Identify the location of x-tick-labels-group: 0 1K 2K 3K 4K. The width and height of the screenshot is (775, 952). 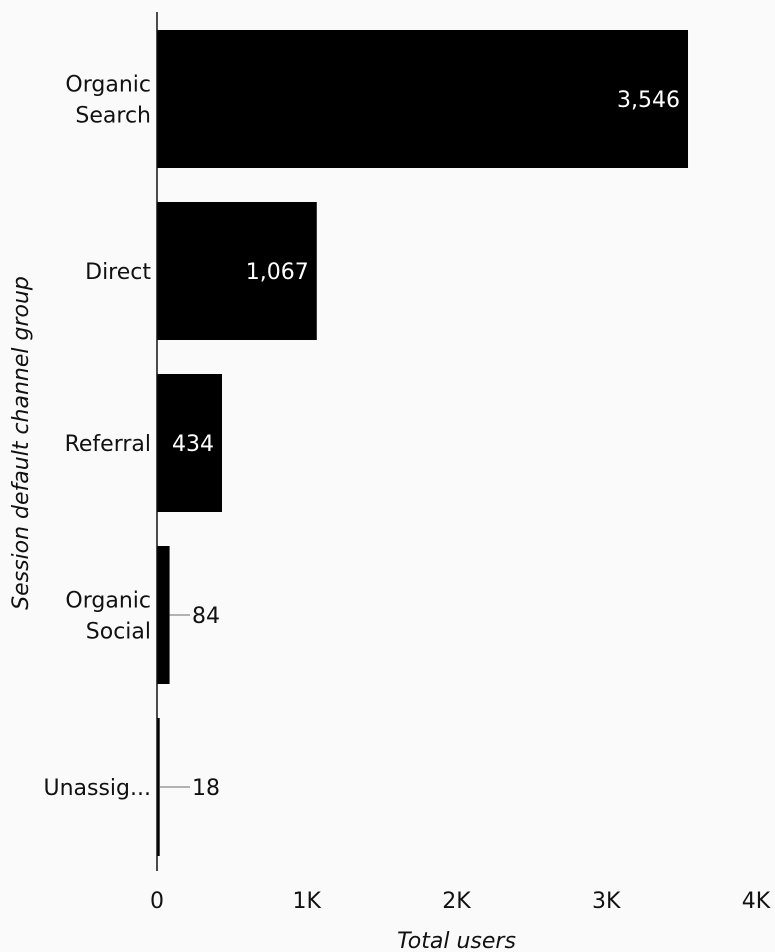
(460, 901).